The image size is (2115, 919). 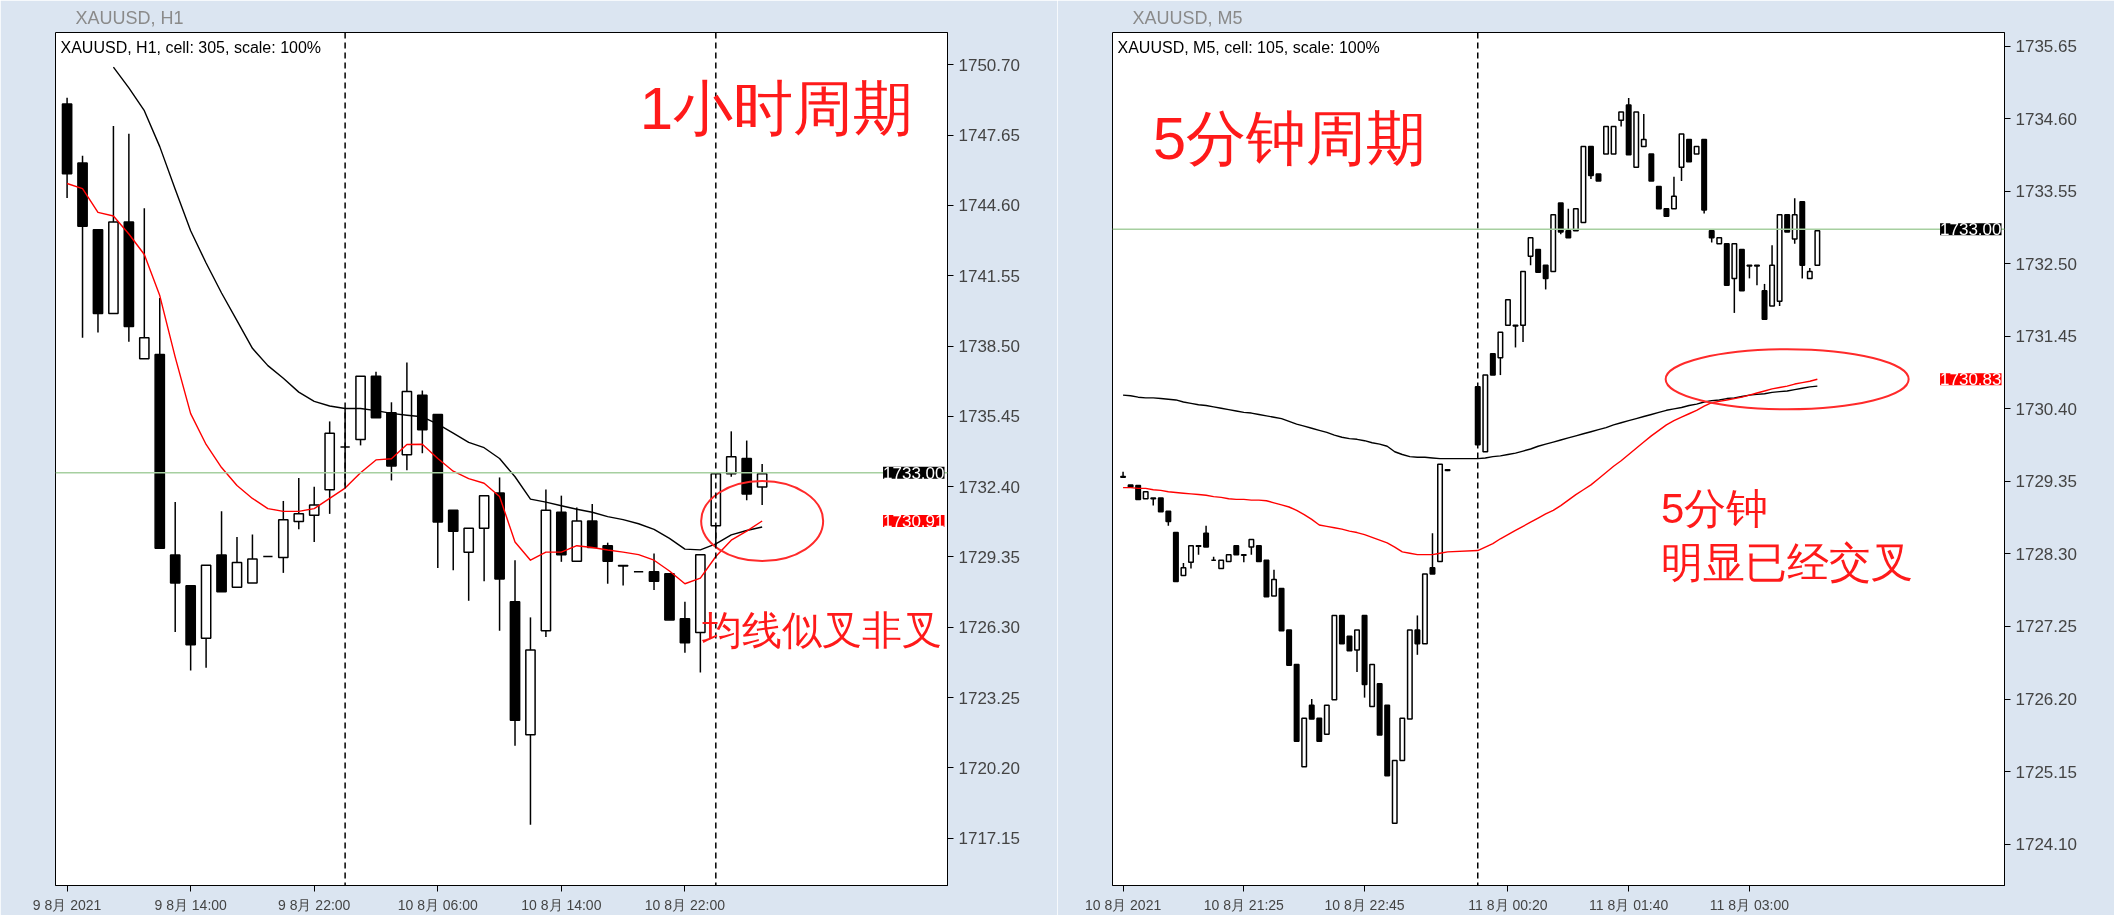 I want to click on chart-title: XAUUSD, H1, so click(x=129, y=17).